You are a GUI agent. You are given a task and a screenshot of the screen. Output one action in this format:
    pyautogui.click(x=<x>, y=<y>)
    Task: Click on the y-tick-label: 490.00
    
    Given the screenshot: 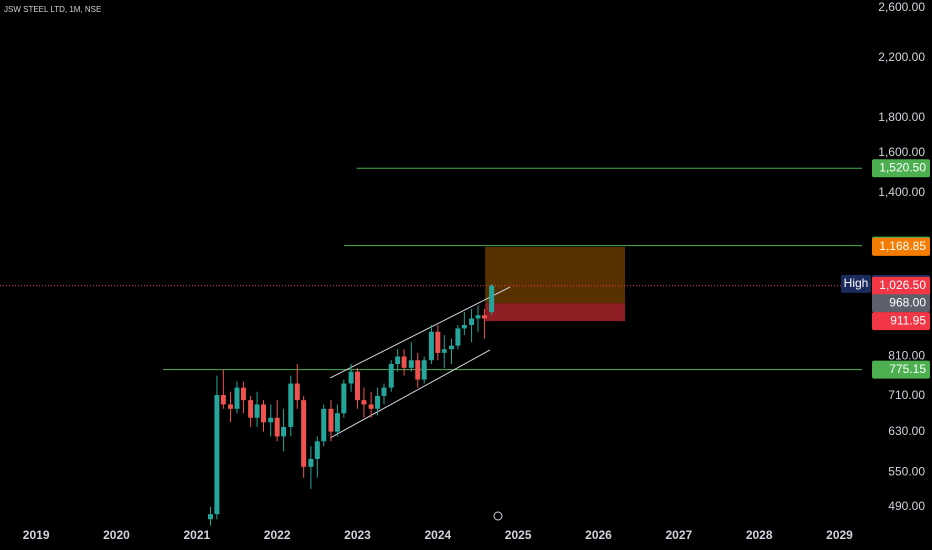 What is the action you would take?
    pyautogui.click(x=906, y=506)
    